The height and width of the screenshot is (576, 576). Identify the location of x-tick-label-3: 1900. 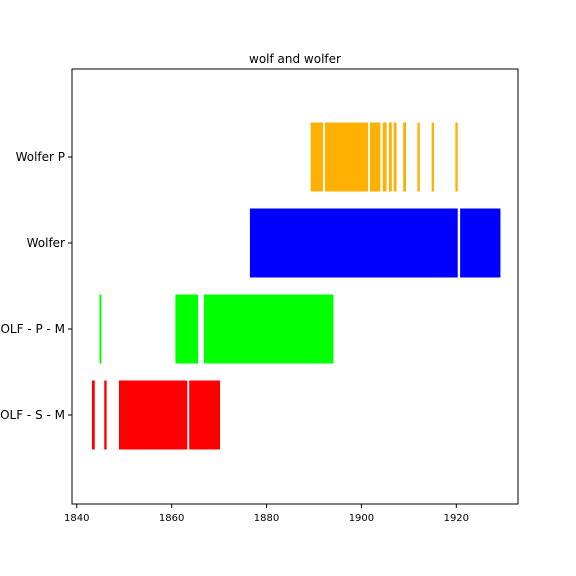
(361, 518).